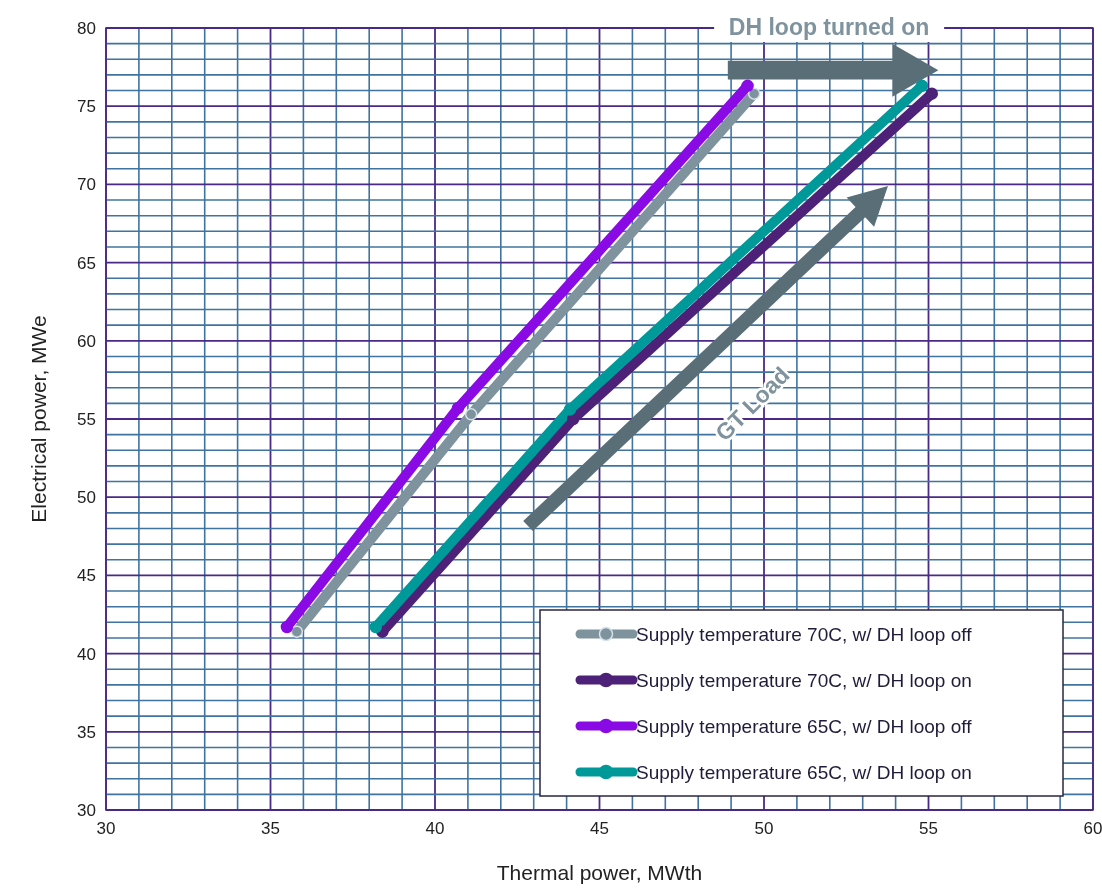 The image size is (1102, 893). What do you see at coordinates (599, 872) in the screenshot?
I see `x-axis-title: Thermal power, MWth` at bounding box center [599, 872].